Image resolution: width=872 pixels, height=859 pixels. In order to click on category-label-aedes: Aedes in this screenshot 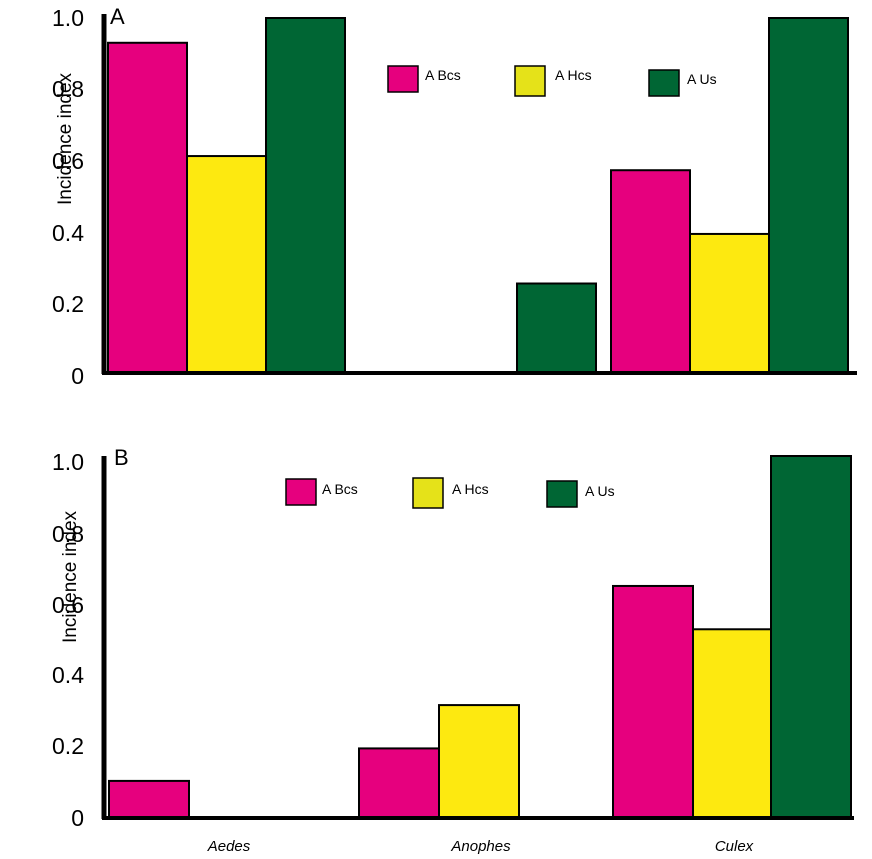, I will do `click(229, 846)`.